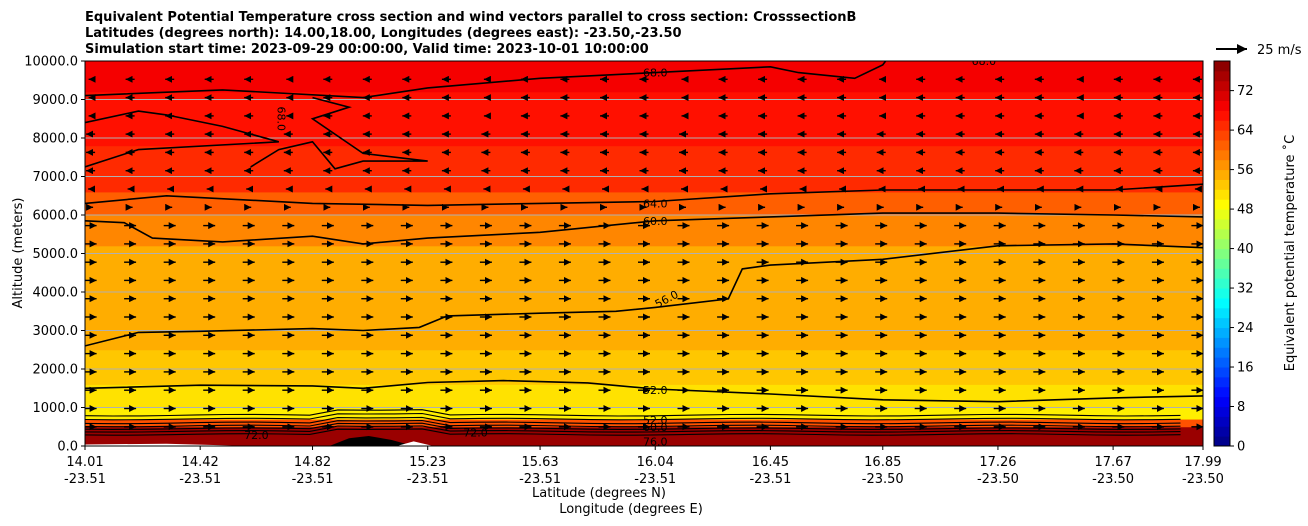 The height and width of the screenshot is (526, 1308). Describe the element at coordinates (655, 462) in the screenshot. I see `x-tick-label-lat: 16.04` at that location.